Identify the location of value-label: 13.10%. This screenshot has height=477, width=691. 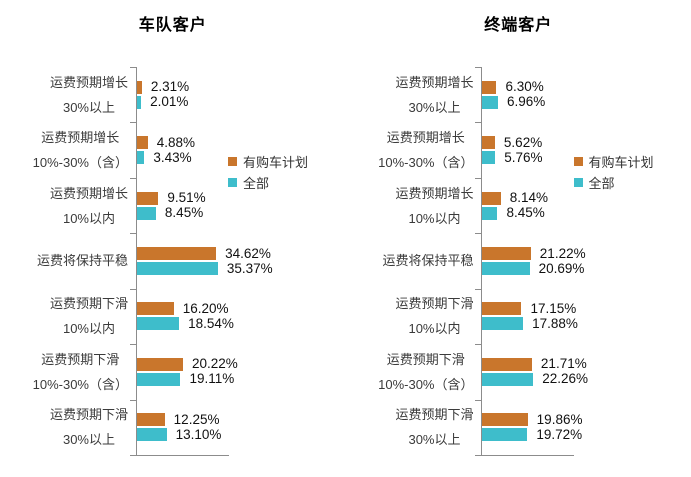
(198, 434).